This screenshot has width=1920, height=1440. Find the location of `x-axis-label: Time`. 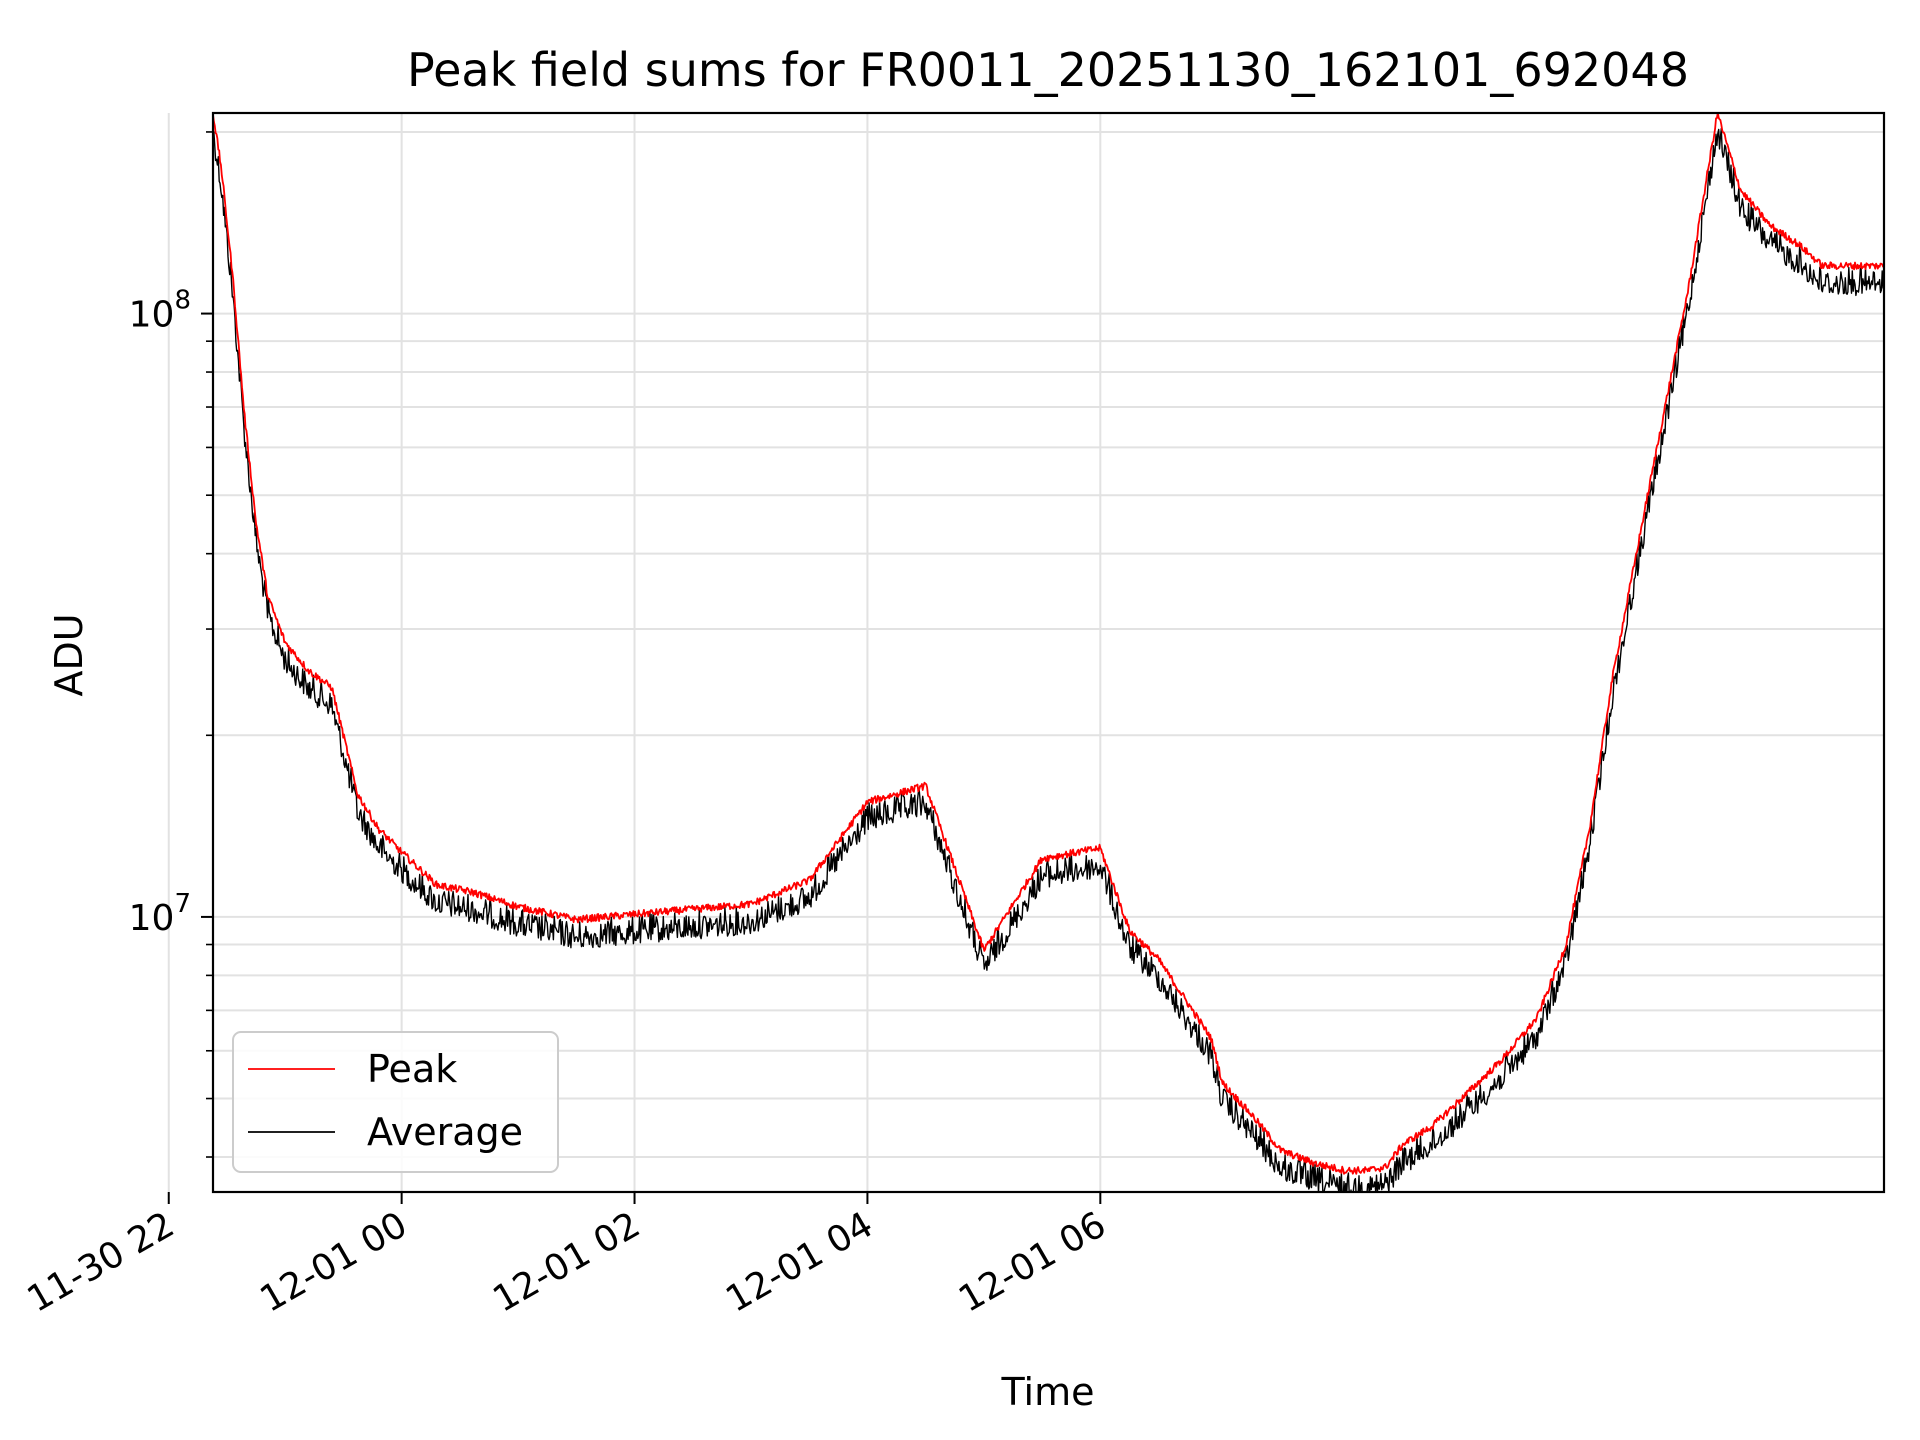

x-axis-label: Time is located at coordinates (1048, 1392).